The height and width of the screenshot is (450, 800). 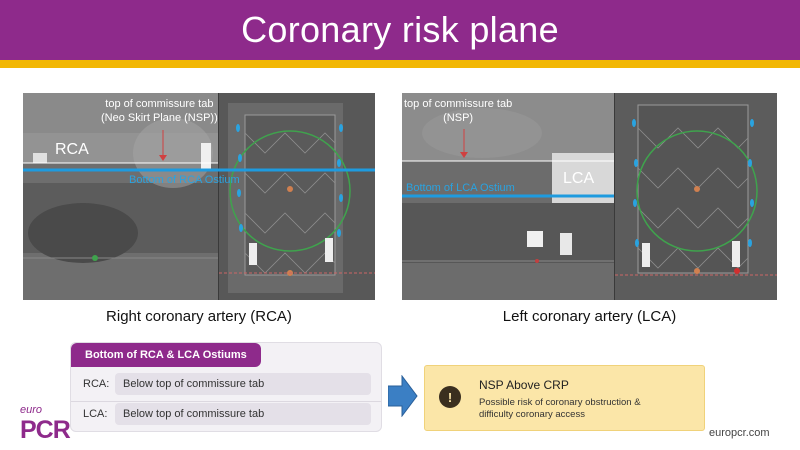 What do you see at coordinates (400, 64) in the screenshot?
I see `title-accent-stripe` at bounding box center [400, 64].